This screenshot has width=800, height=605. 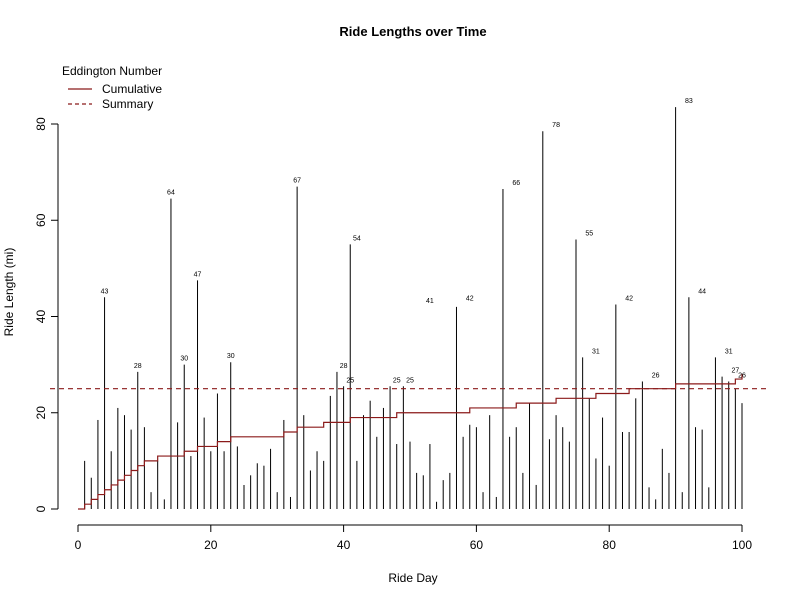 What do you see at coordinates (132, 89) in the screenshot?
I see `legend-label-cumulative: Cumulative` at bounding box center [132, 89].